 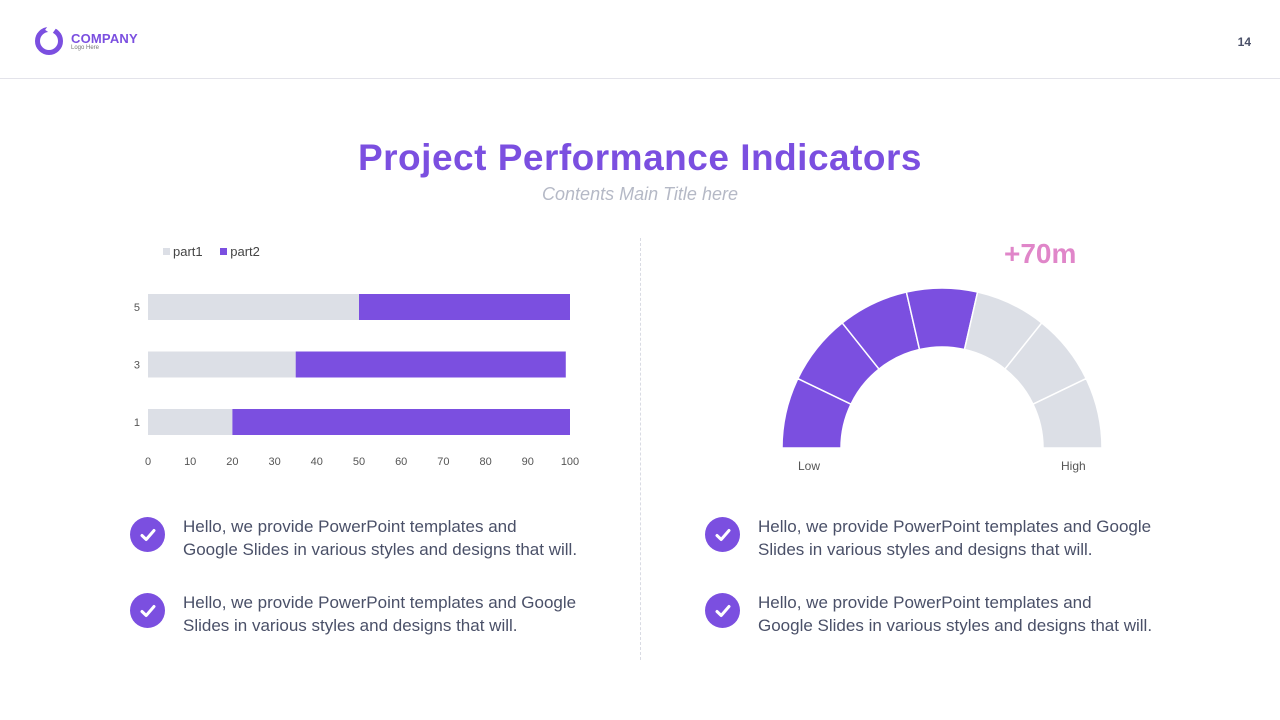 What do you see at coordinates (570, 462) in the screenshot?
I see `x-tick-label: 100` at bounding box center [570, 462].